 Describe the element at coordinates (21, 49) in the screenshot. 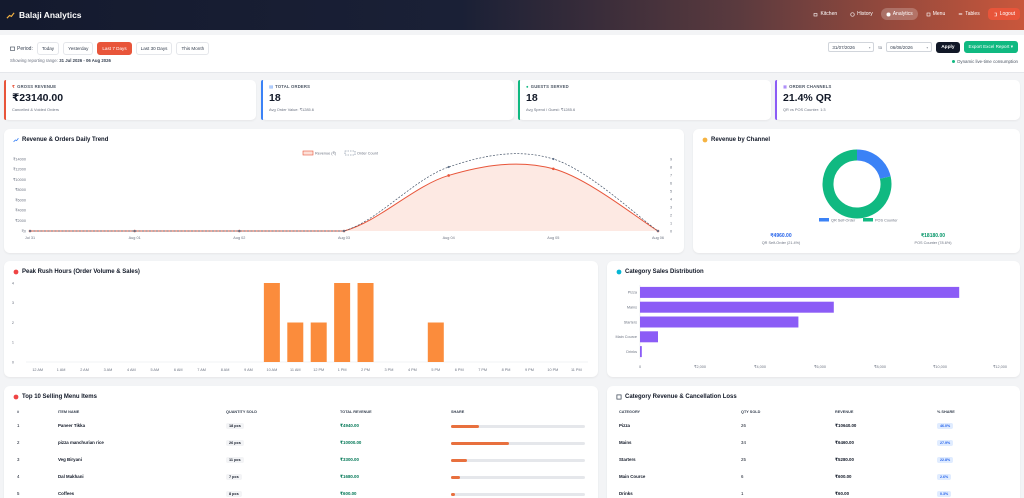

I see `period-label: Period:` at that location.